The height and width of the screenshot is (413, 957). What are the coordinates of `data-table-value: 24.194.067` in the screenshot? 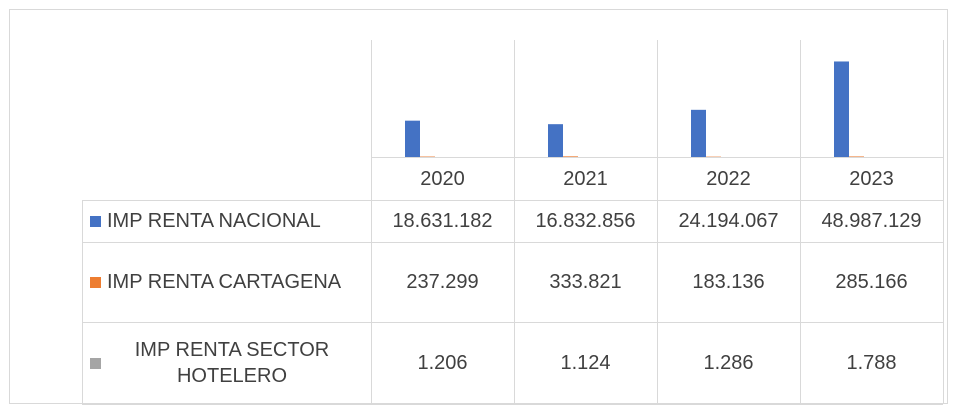 It's located at (728, 221).